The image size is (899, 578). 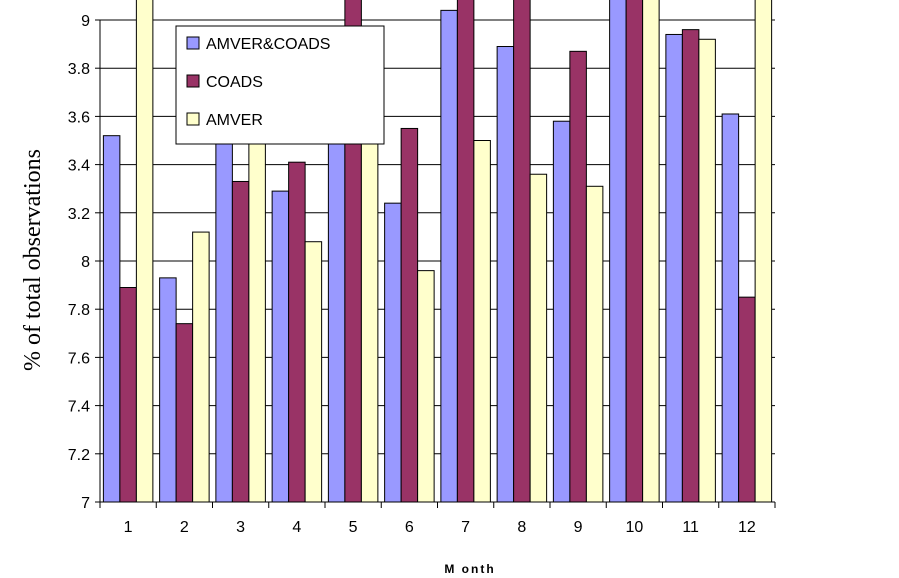 I want to click on x-tick-label: 4, so click(x=296, y=527).